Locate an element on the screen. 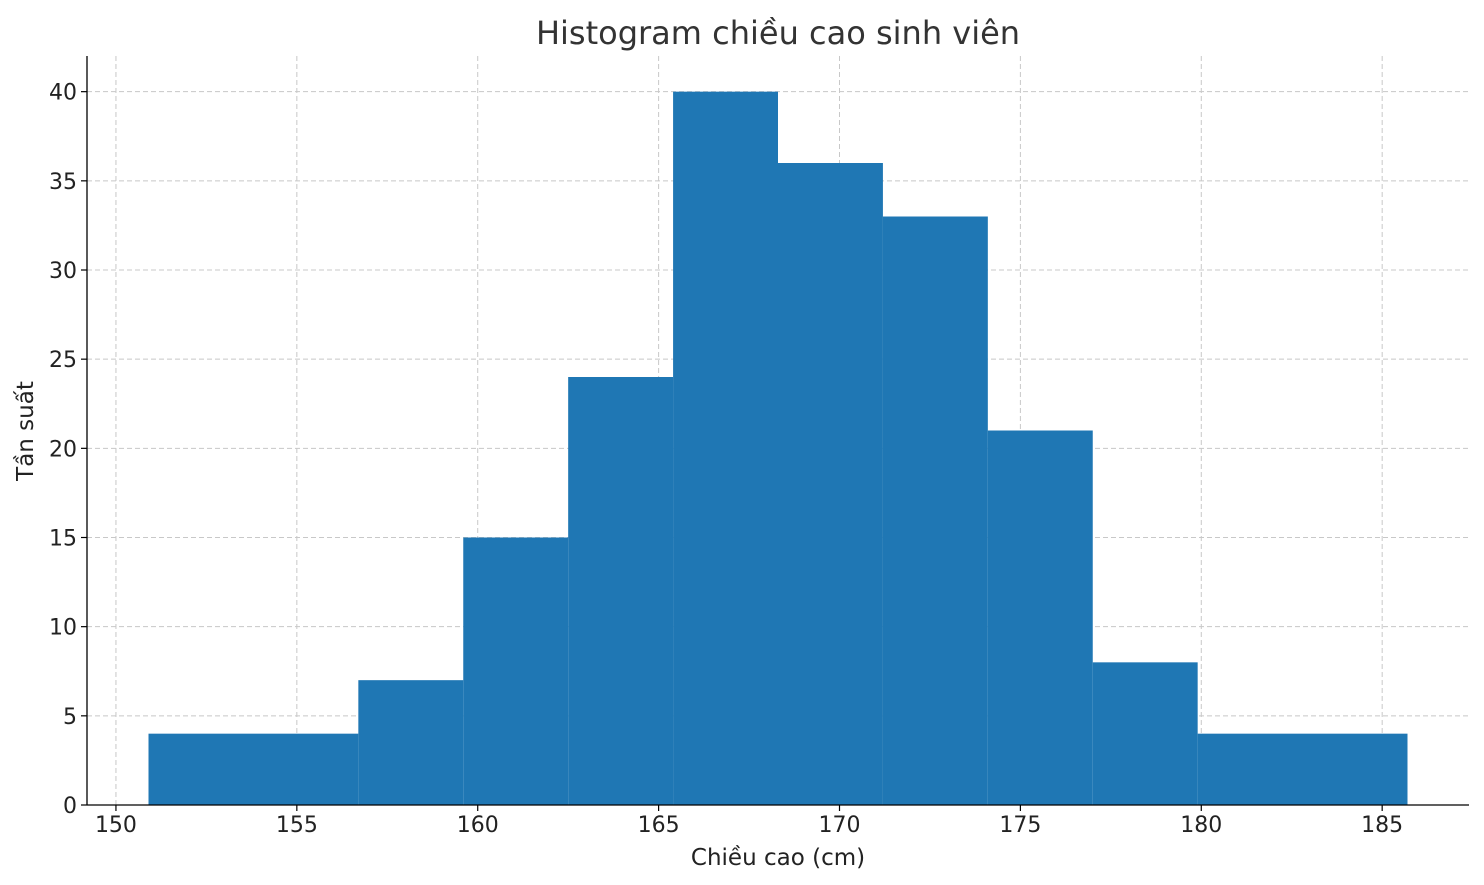 This screenshot has width=1484, height=885. x-axis-ticks: 150 155 160 165 170 175 180 185 is located at coordinates (749, 821).